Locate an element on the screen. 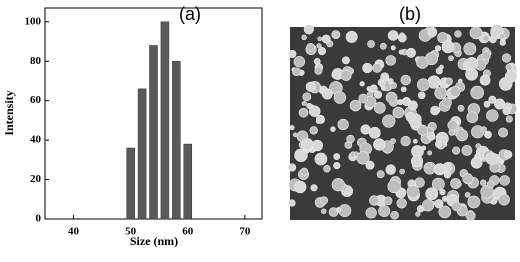 The width and height of the screenshot is (520, 262). x-tick-label: 60 is located at coordinates (188, 232).